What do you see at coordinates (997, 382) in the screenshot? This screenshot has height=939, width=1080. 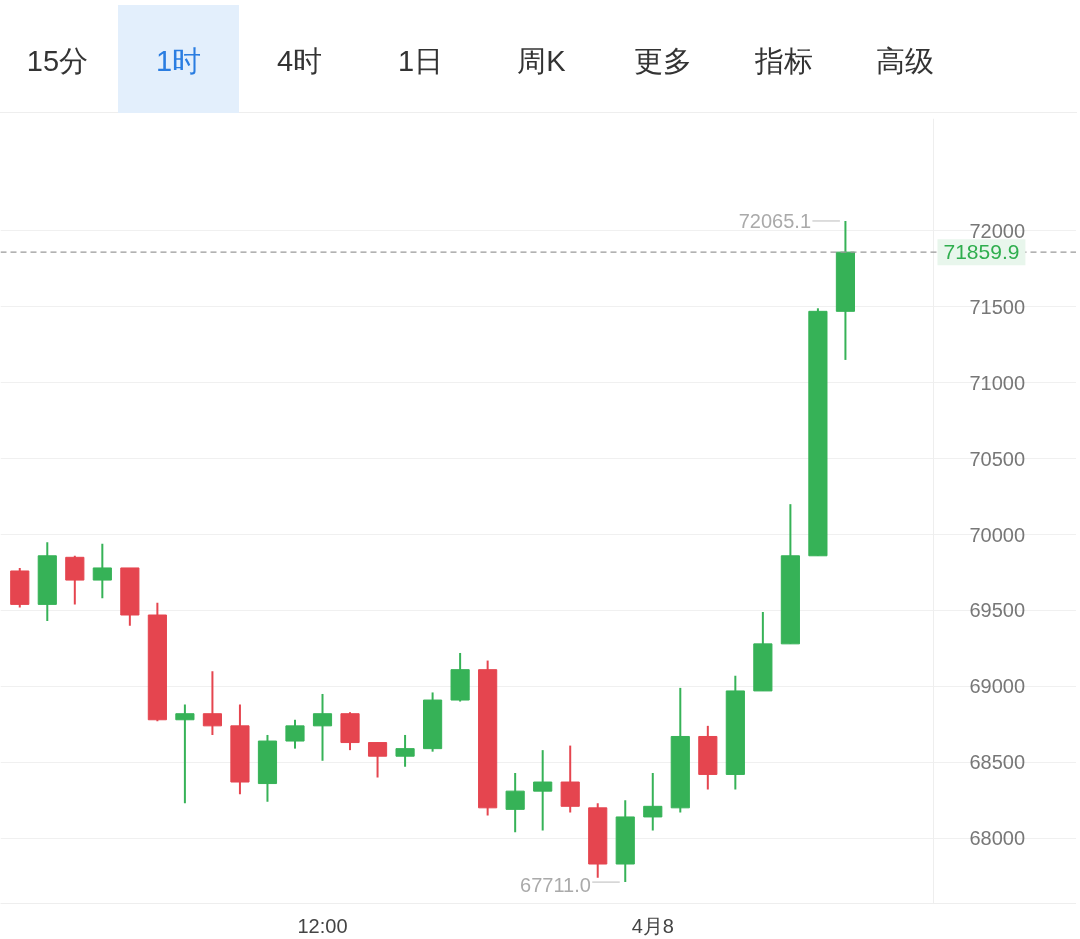 I see `y-tick-label: 71000` at bounding box center [997, 382].